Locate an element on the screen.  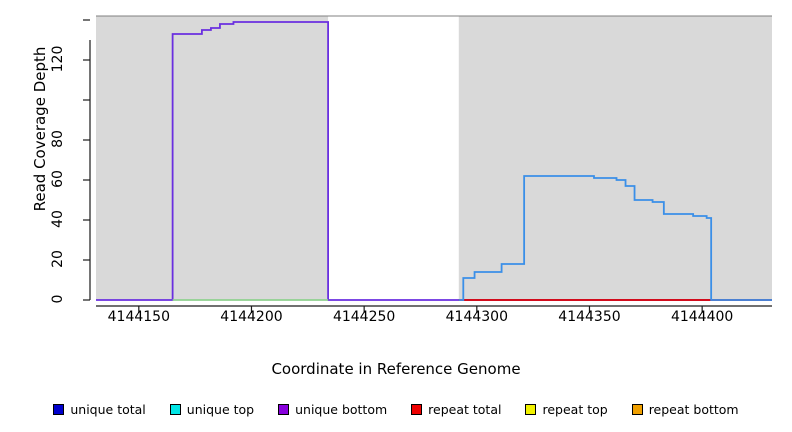
y-tick-label-80: 80 is located at coordinates (58, 139).